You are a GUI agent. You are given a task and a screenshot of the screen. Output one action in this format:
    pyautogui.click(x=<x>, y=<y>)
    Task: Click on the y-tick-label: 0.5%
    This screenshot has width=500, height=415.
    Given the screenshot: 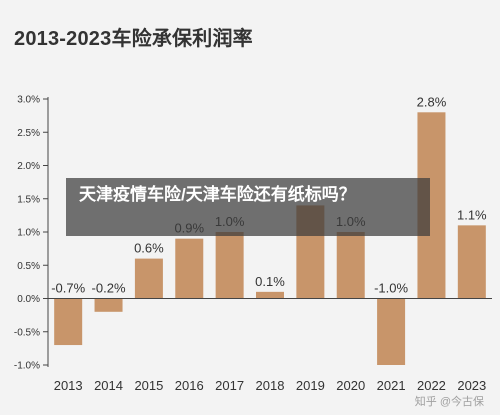 What is the action you would take?
    pyautogui.click(x=28, y=266)
    